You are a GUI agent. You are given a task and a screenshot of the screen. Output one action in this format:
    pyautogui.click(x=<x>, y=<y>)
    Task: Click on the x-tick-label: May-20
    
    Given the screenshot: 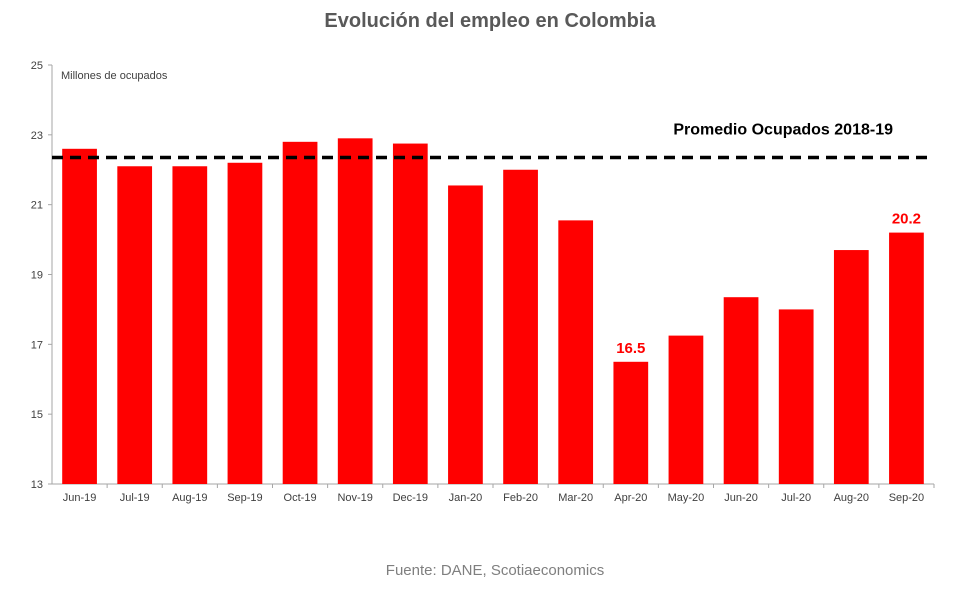 What is the action you would take?
    pyautogui.click(x=686, y=498)
    